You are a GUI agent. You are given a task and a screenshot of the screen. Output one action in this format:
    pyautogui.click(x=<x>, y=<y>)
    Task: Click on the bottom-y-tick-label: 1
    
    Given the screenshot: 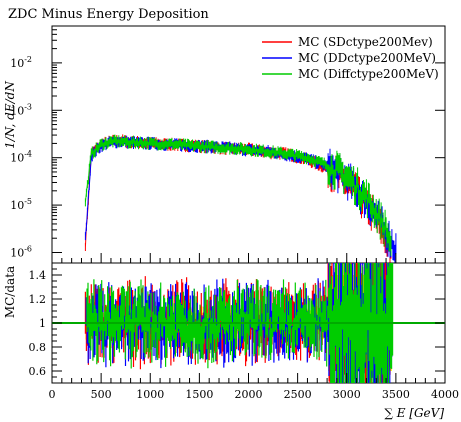 What is the action you would take?
    pyautogui.click(x=42, y=323)
    